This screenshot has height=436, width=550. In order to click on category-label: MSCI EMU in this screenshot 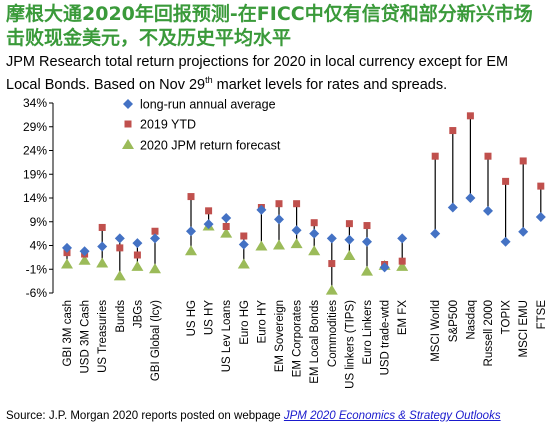, I will do `click(524, 329)`.